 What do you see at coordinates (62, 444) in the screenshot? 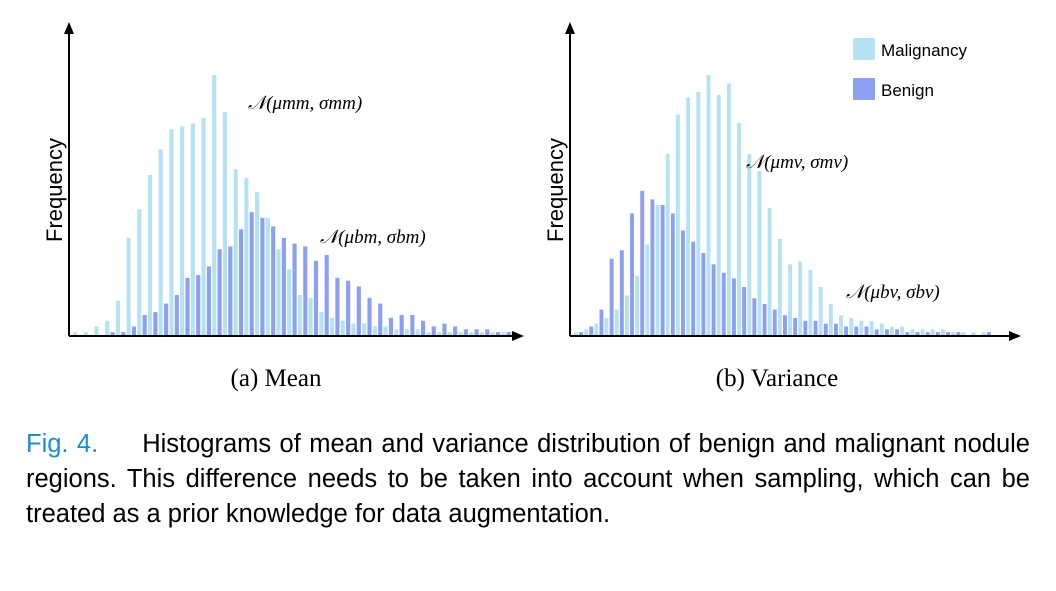
I see `caption-label: Fig. 4.` at bounding box center [62, 444].